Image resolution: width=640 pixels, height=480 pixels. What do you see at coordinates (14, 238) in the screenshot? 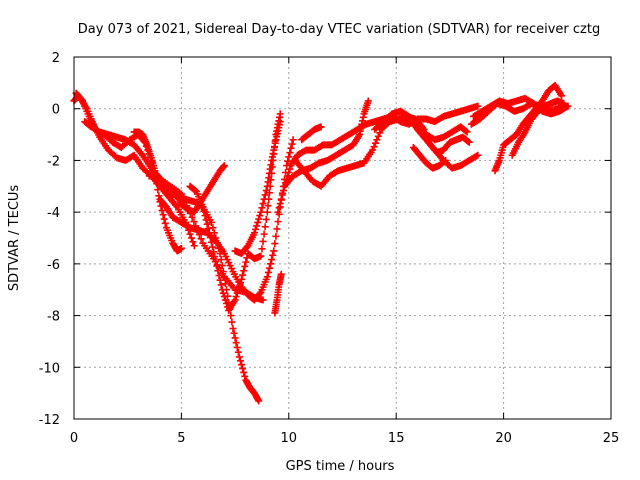
I see `y-axis-label: SDTVAR / TECUs` at bounding box center [14, 238].